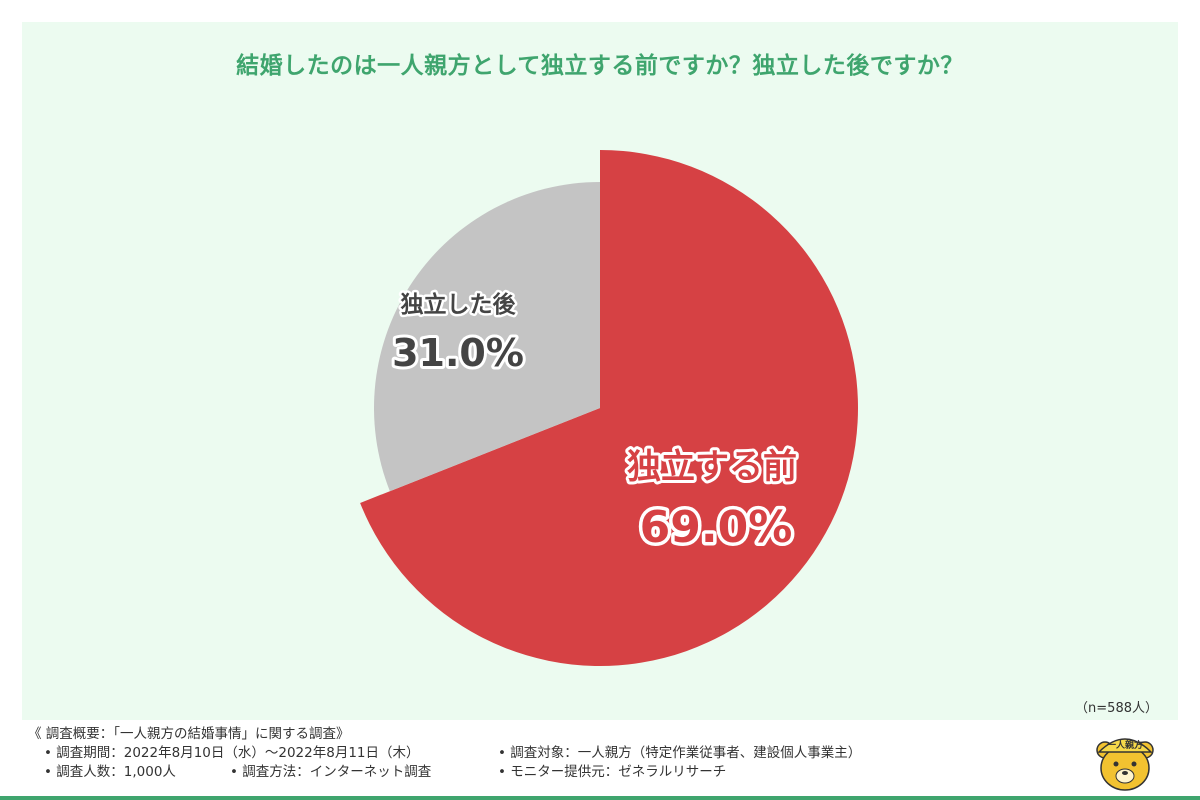 The image size is (1200, 800). Describe the element at coordinates (612, 772) in the screenshot. I see `survey-provider: • モニター提供元：ゼネラルリサーチ` at that location.